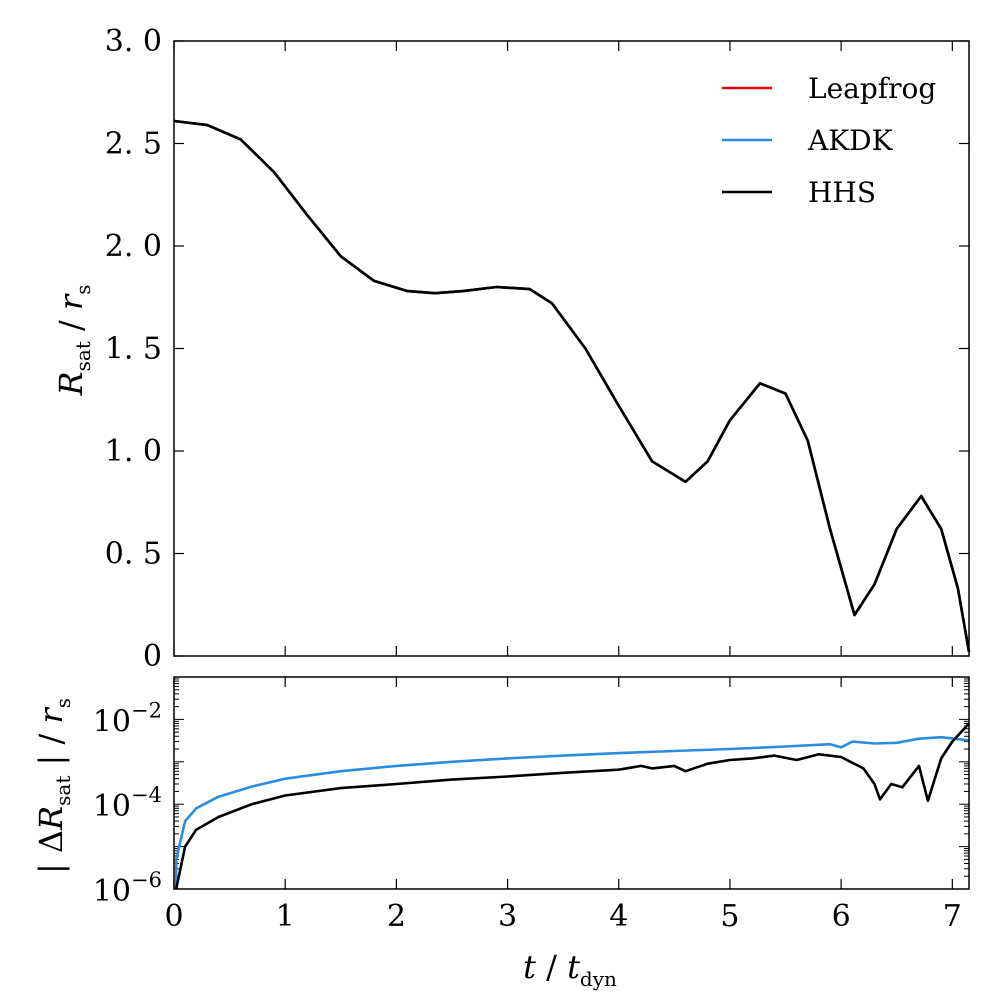 This screenshot has width=1008, height=1008. What do you see at coordinates (133, 246) in the screenshot?
I see `top-y-tick-label: 2. 0` at bounding box center [133, 246].